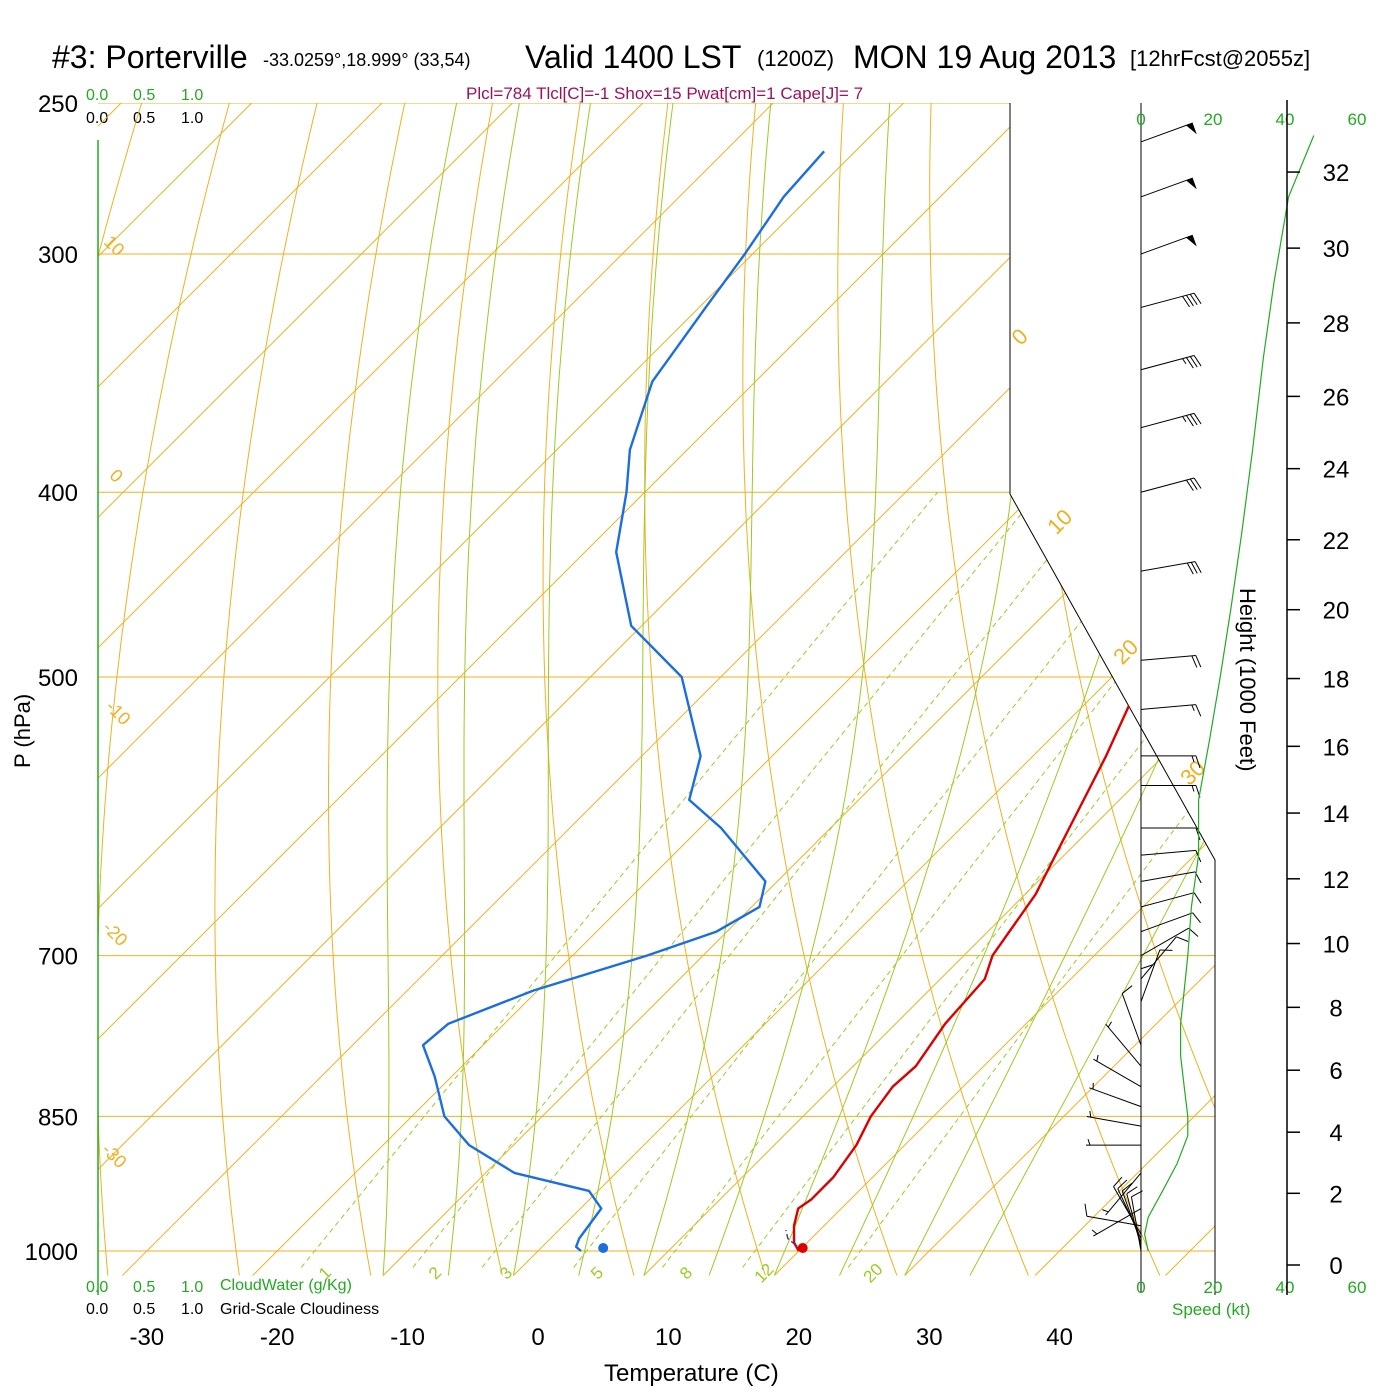  Describe the element at coordinates (192, 118) in the screenshot. I see `cl-top-tick-2: 1.0` at that location.